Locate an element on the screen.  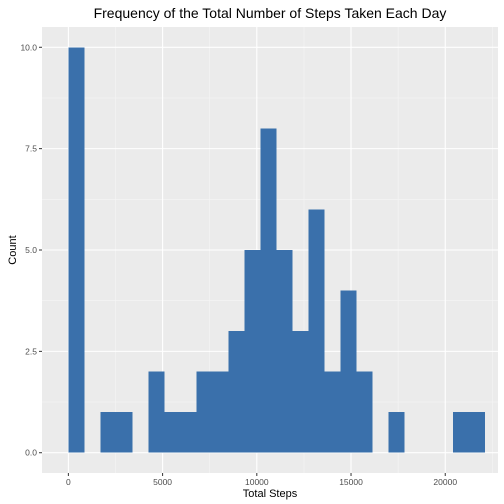
y-axis-ticks: 0.0 2.5 5.0 7.5 10.0 is located at coordinates (31, 250).